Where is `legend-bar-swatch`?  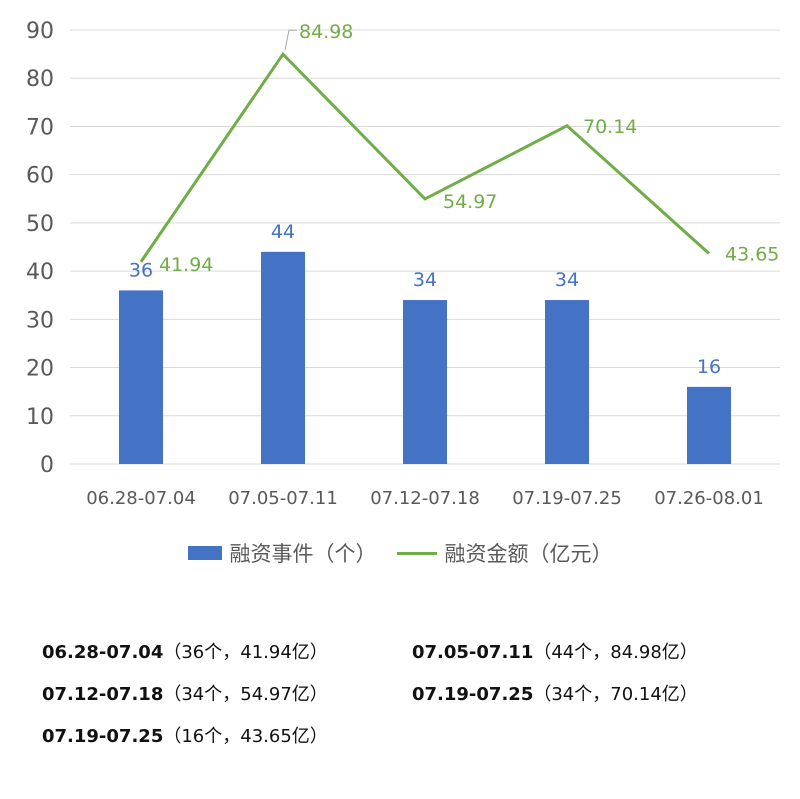
legend-bar-swatch is located at coordinates (204, 553).